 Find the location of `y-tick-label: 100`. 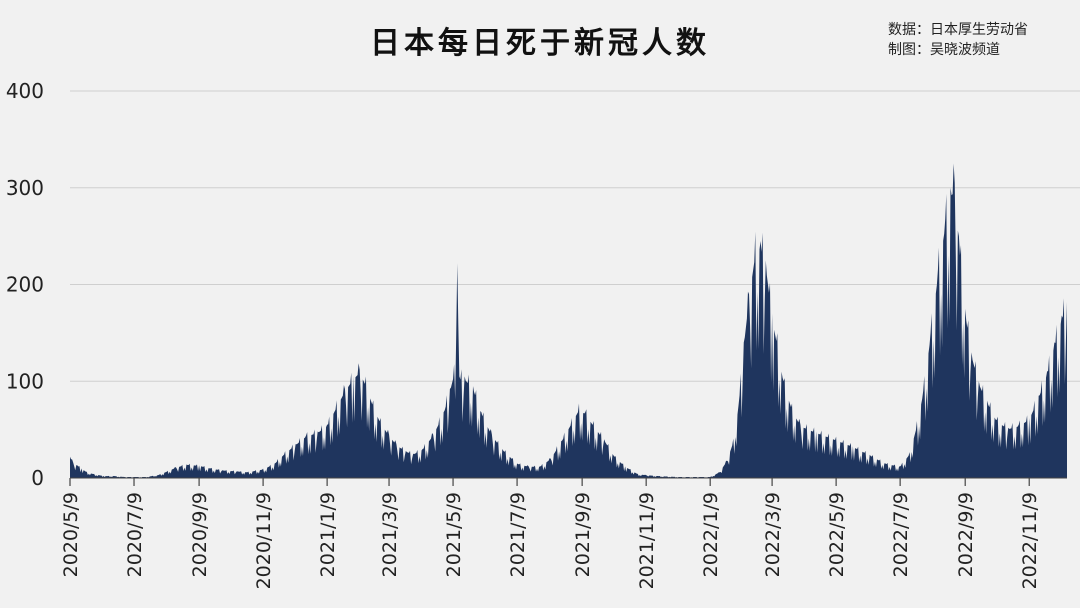

y-tick-label: 100 is located at coordinates (25, 381).